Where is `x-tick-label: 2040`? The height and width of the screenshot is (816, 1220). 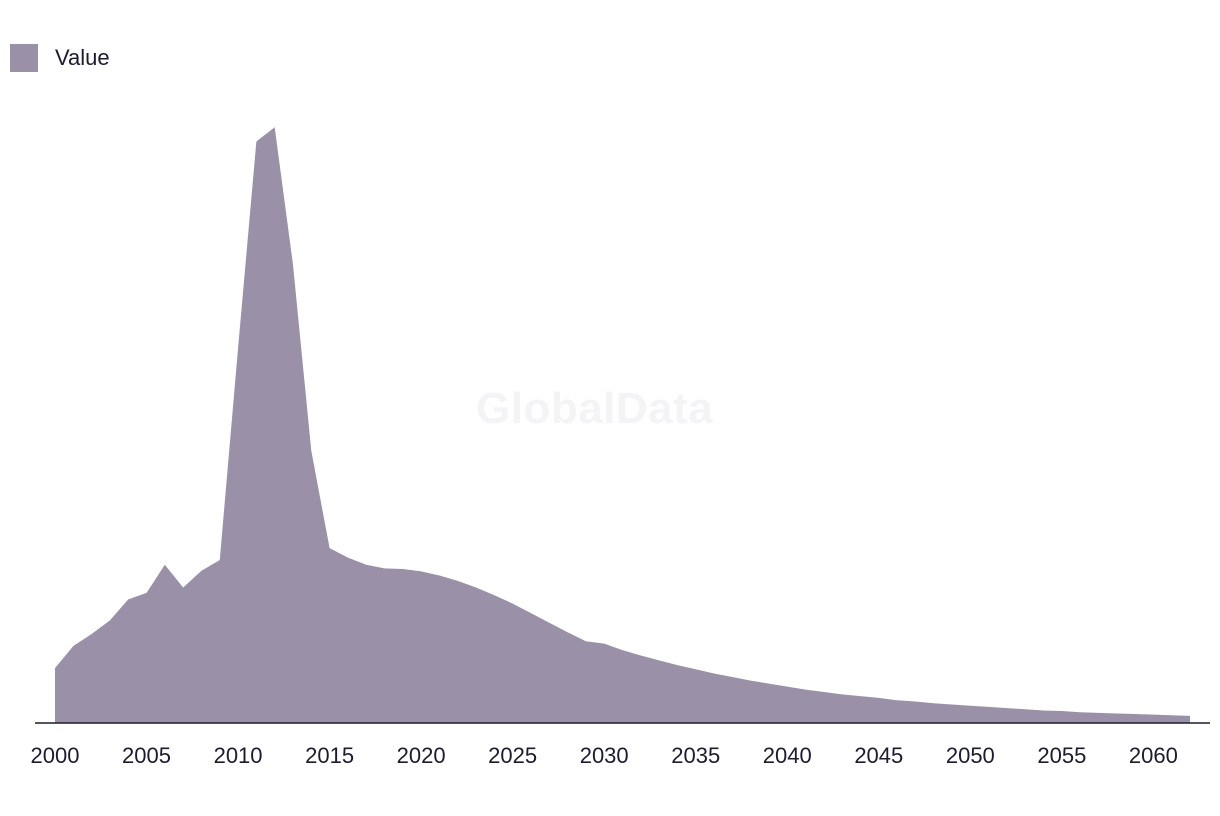 x-tick-label: 2040 is located at coordinates (787, 755).